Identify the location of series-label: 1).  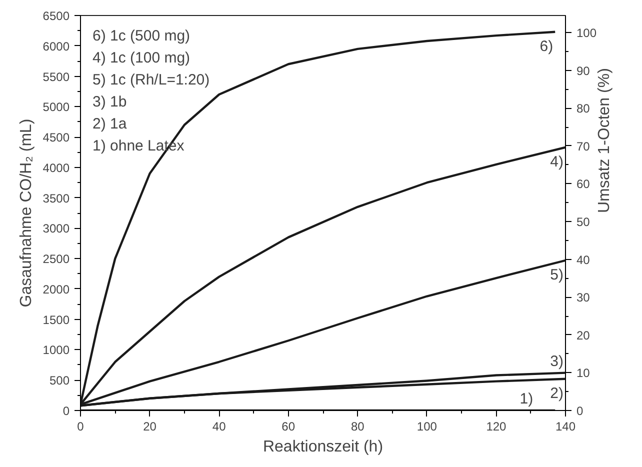
(527, 399).